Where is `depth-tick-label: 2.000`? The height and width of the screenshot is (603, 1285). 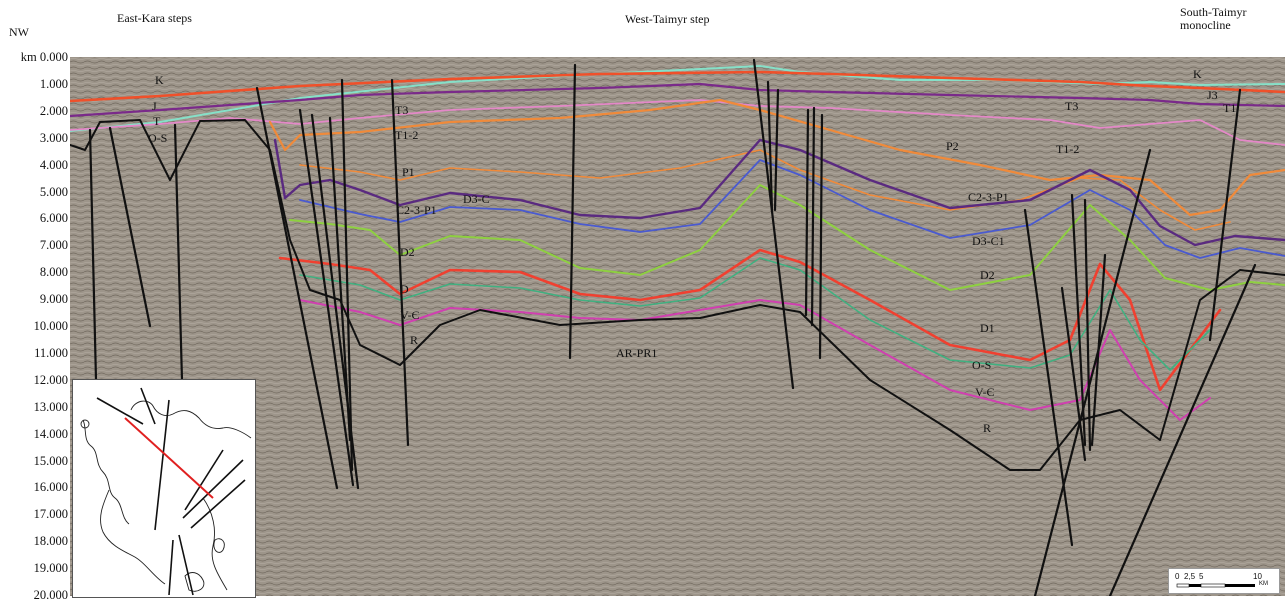
depth-tick-label: 2.000 is located at coordinates (34, 111).